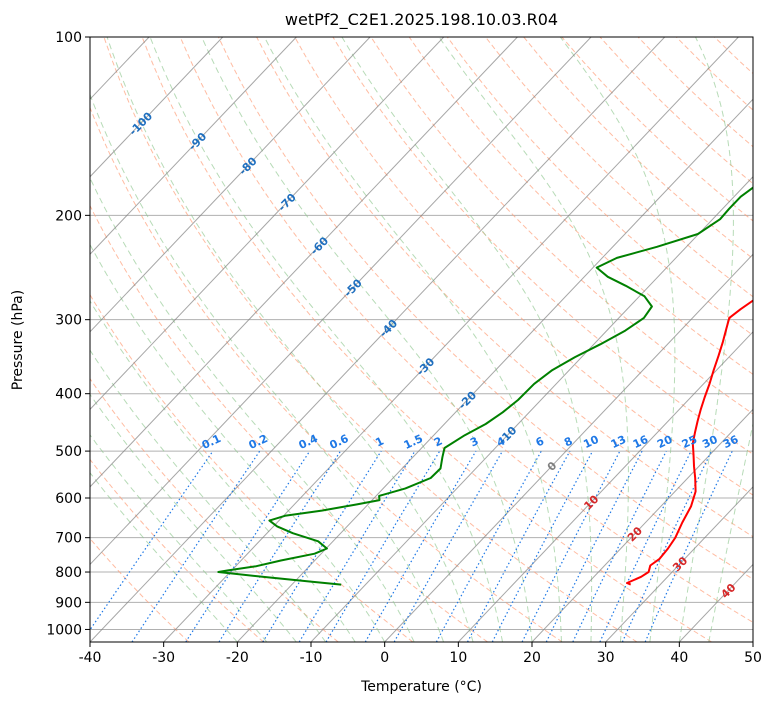 Image resolution: width=775 pixels, height=712 pixels. I want to click on mixing-ratio-label: 20, so click(665, 442).